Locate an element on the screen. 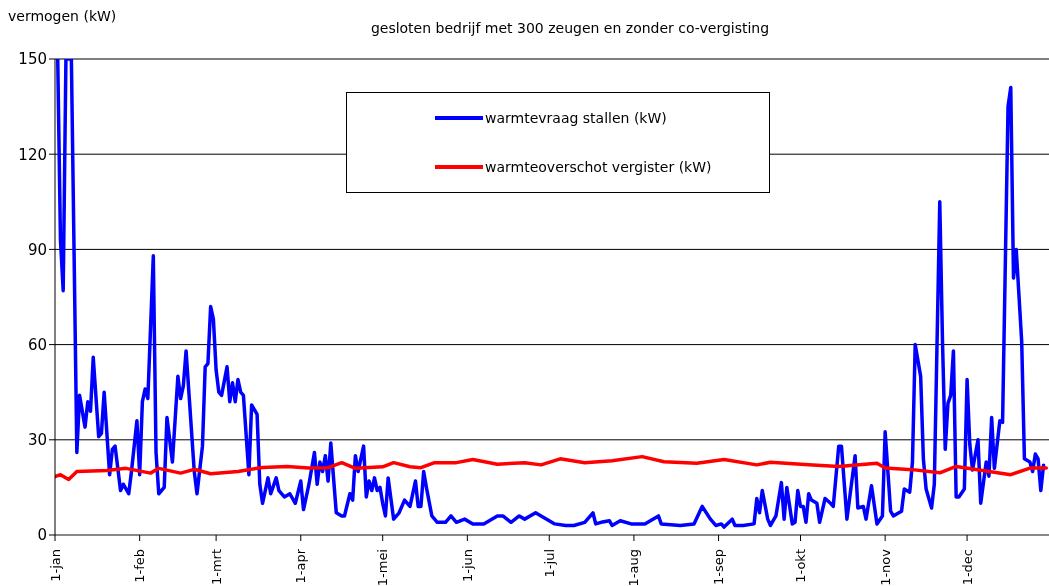 The width and height of the screenshot is (1049, 586). x-tick-label: 1-jan is located at coordinates (55, 565).